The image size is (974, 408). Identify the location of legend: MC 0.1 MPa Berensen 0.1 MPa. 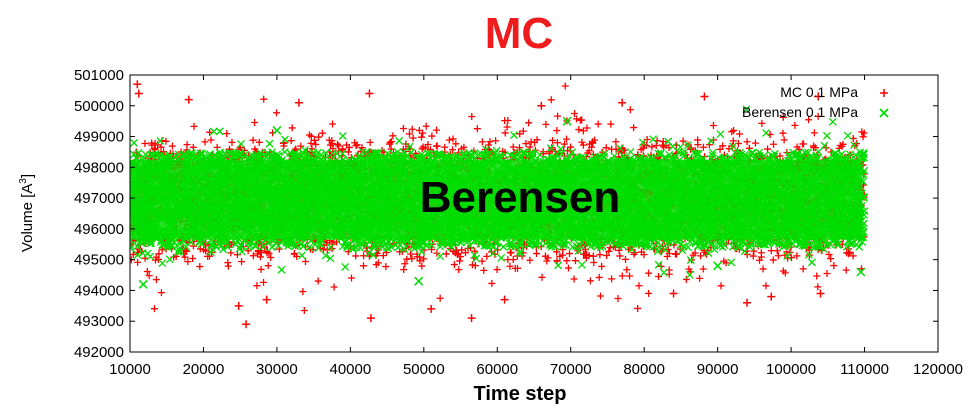
(815, 102).